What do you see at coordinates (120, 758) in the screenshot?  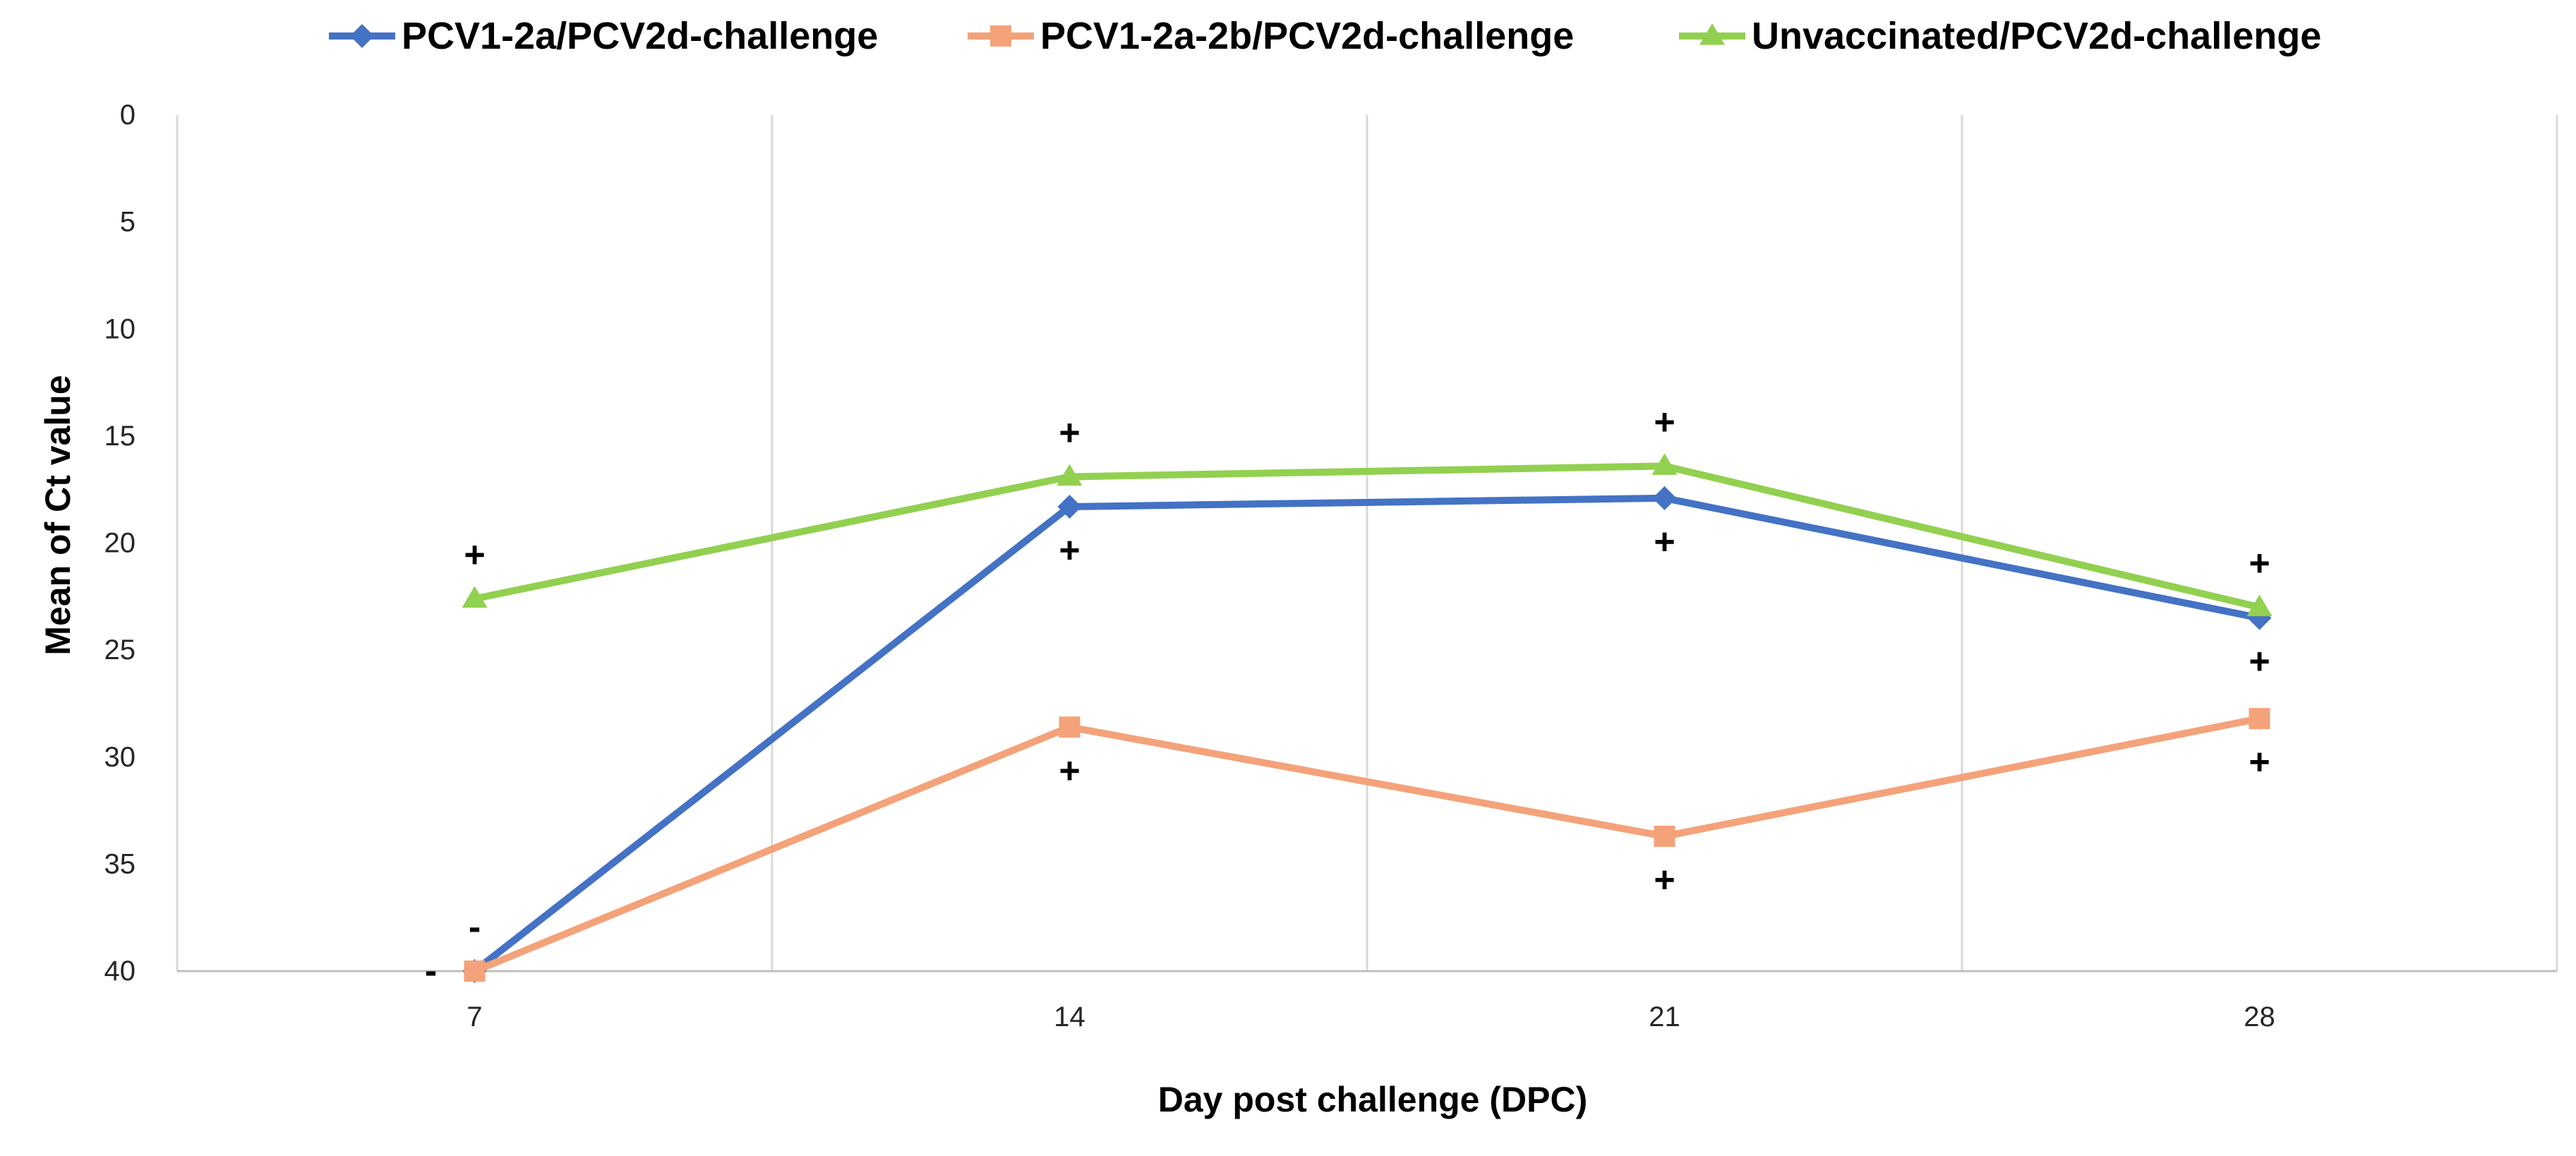 I see `y-tick-label: 30` at bounding box center [120, 758].